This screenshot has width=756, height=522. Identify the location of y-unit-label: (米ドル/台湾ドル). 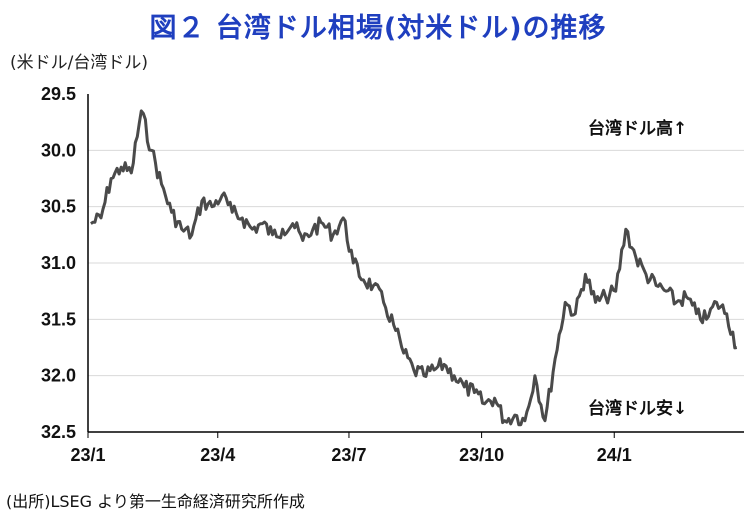
(79, 63).